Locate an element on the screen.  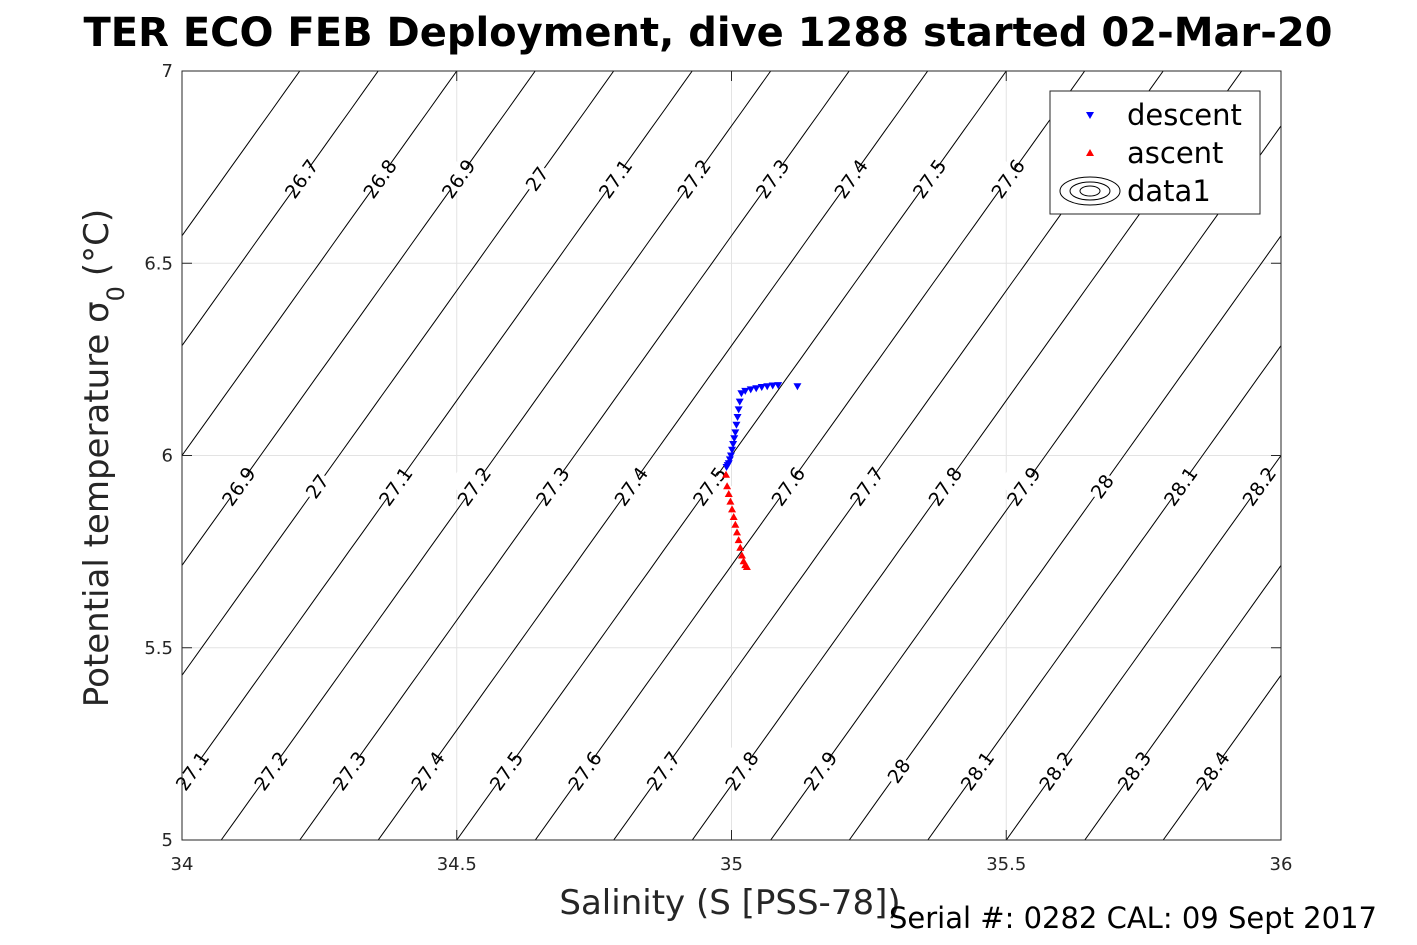
y-axis-label-subscript: 0 is located at coordinates (116, 293).